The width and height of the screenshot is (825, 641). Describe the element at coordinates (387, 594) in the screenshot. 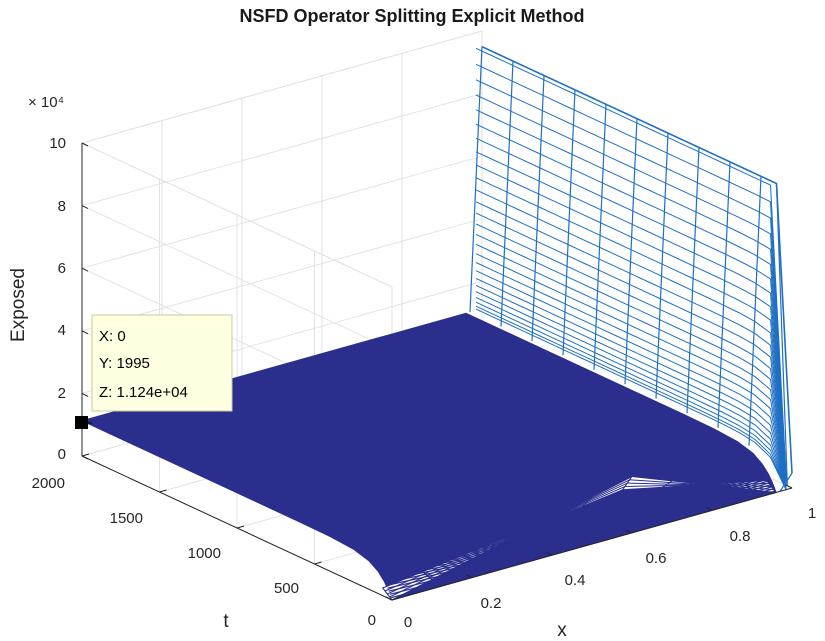

I see `bump-mesh-line` at that location.